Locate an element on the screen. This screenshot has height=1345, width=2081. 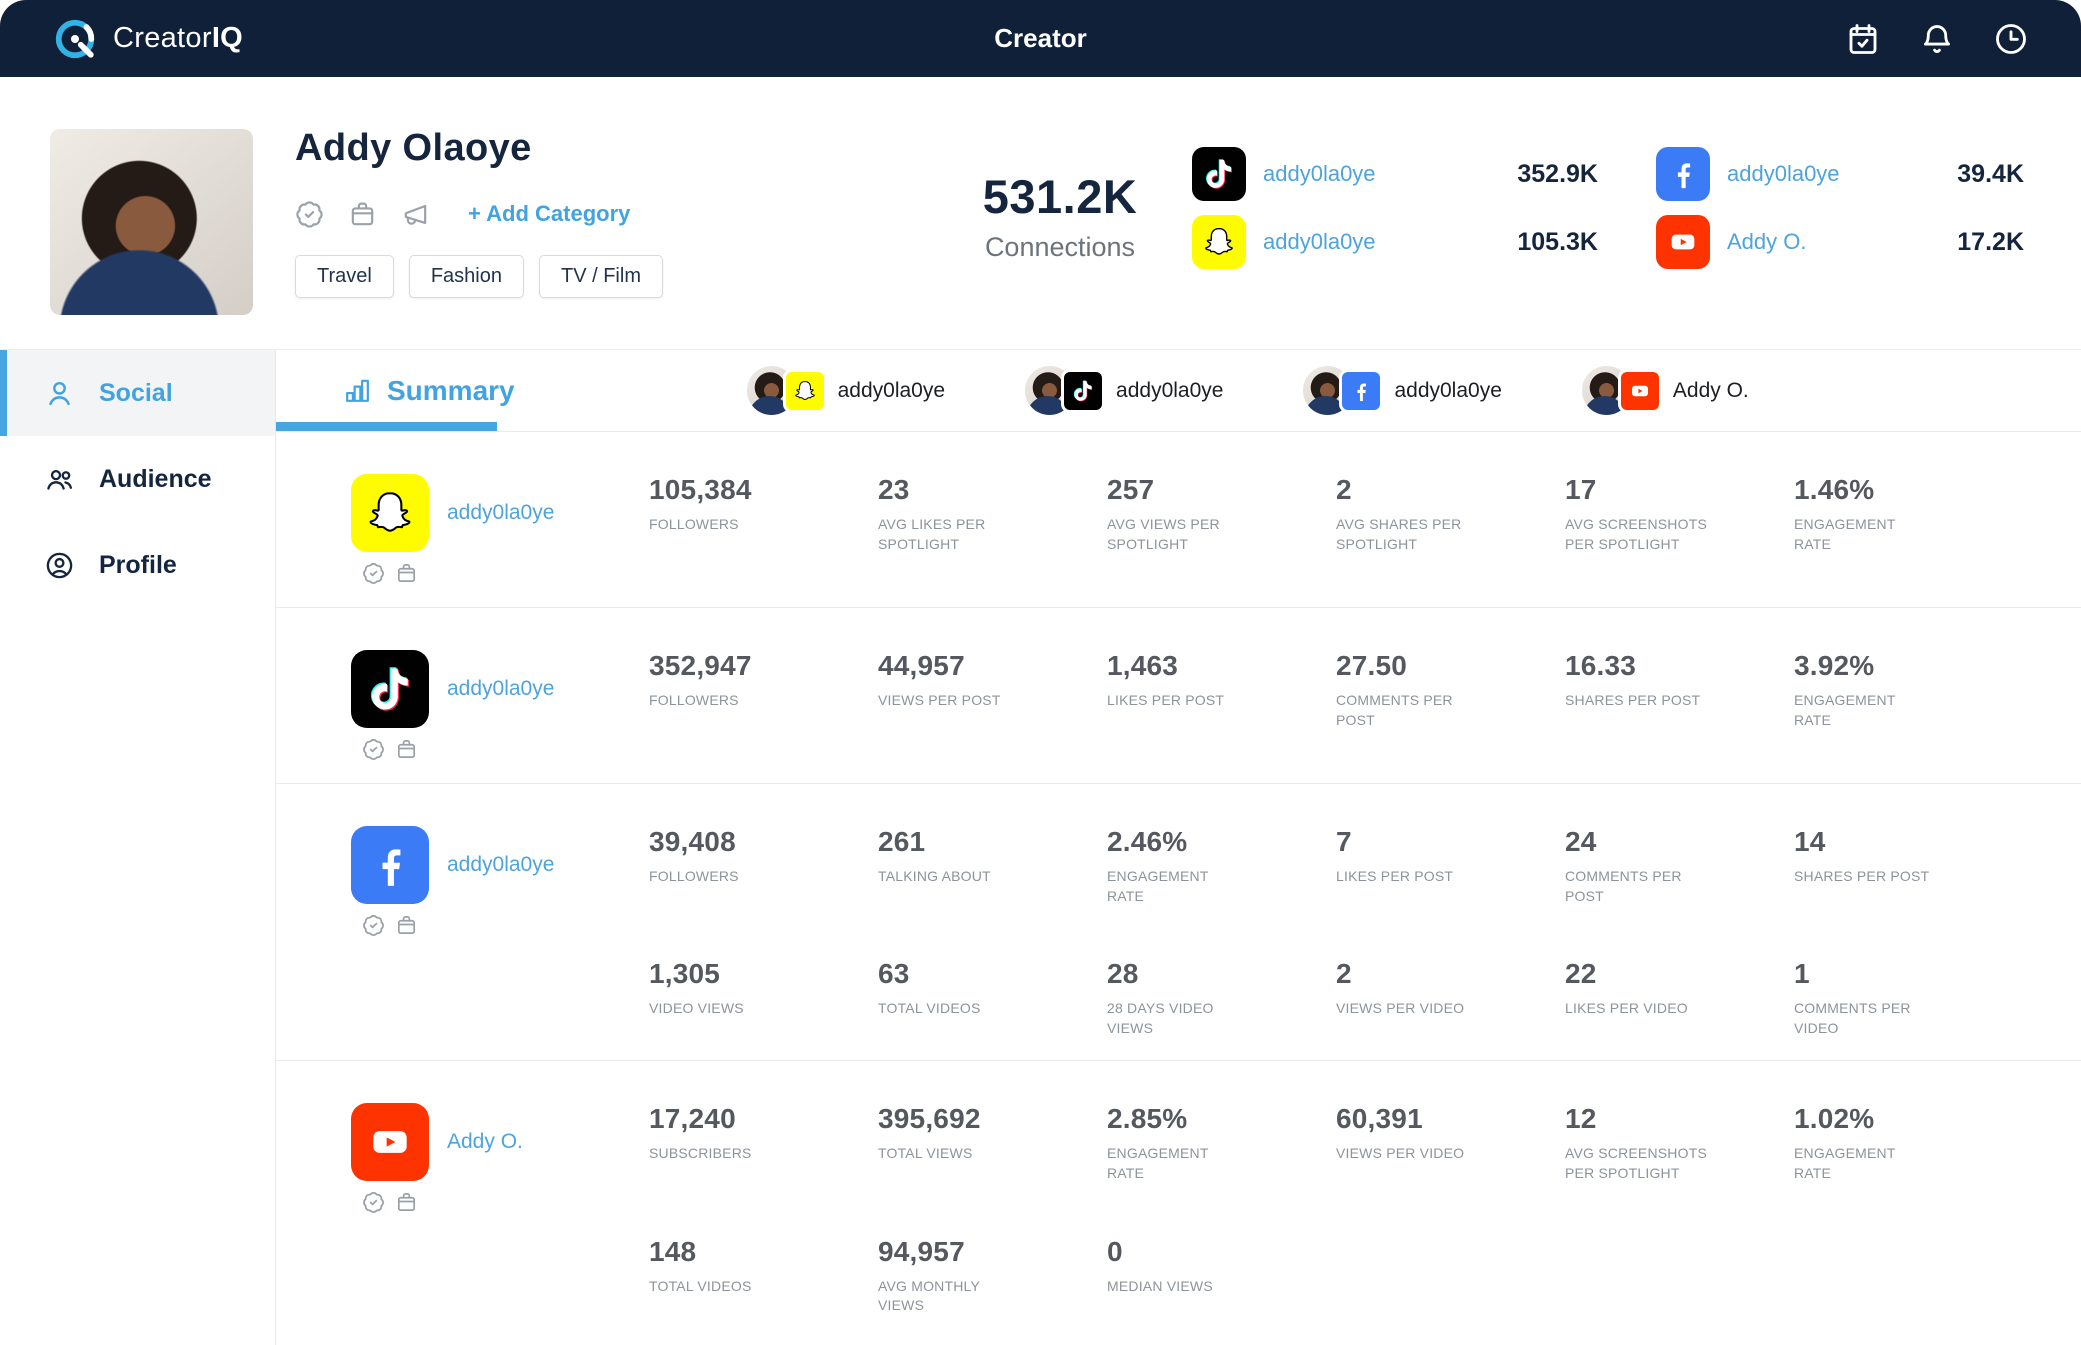
stat: 39,408 FOLLOWERS is located at coordinates (763, 866).